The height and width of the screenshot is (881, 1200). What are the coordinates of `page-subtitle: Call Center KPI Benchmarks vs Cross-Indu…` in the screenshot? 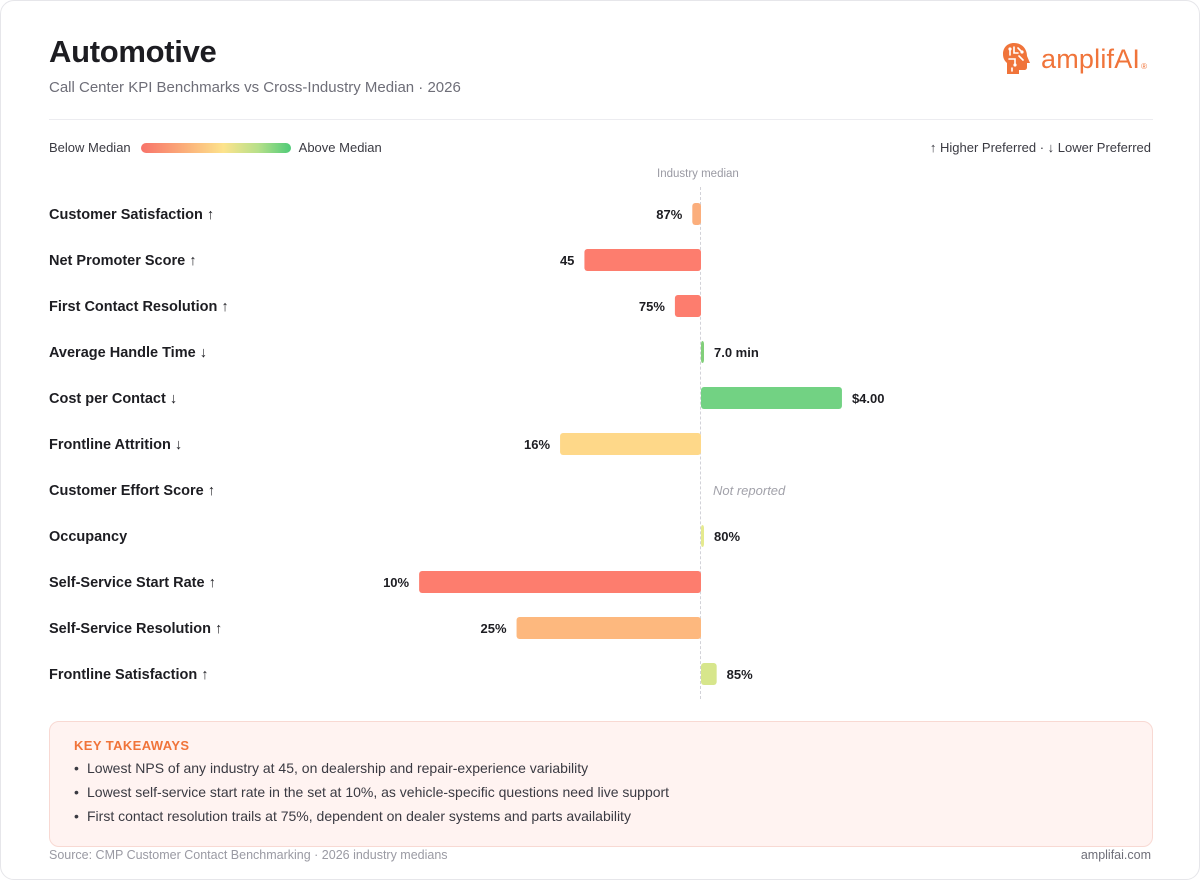 It's located at (255, 87).